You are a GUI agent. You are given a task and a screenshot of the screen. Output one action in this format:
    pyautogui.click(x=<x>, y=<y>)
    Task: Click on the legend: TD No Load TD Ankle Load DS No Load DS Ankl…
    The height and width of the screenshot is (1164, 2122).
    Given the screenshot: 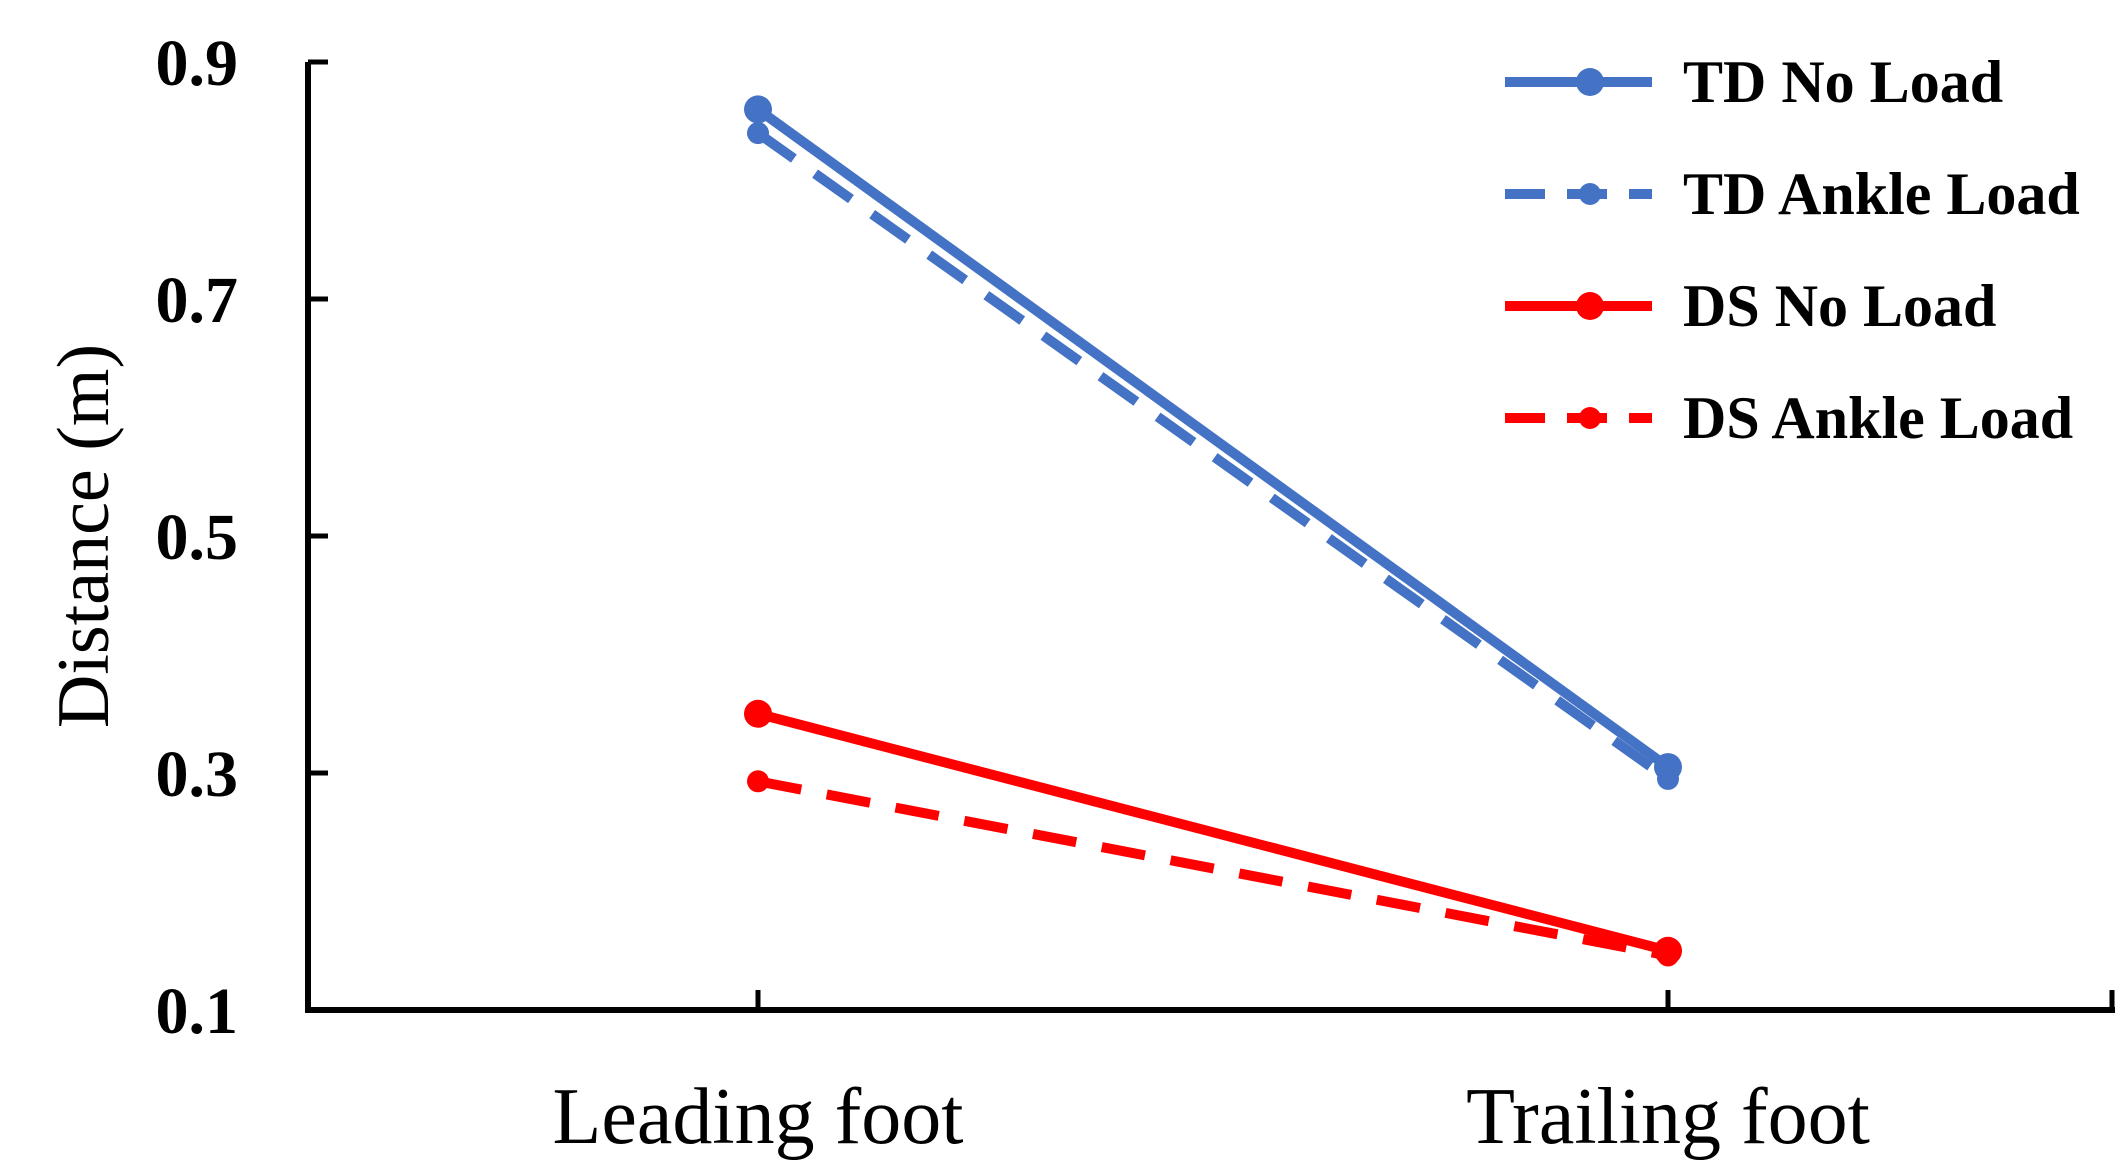 What is the action you would take?
    pyautogui.click(x=1792, y=250)
    